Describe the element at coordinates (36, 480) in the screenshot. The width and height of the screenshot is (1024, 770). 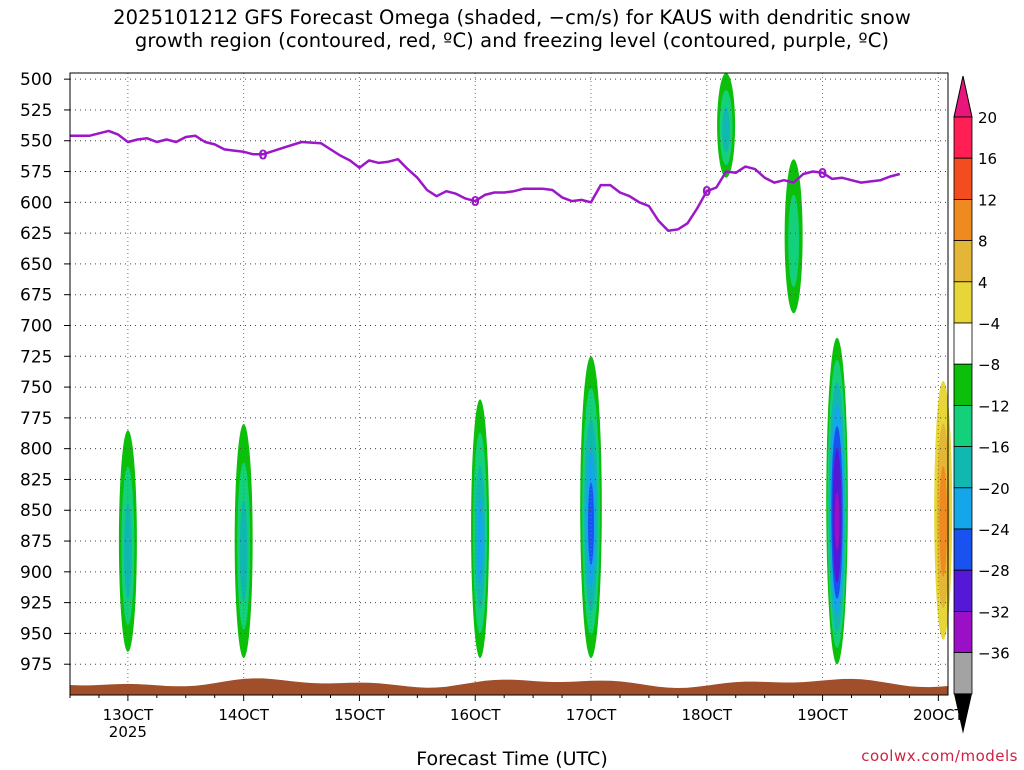
I see `y-tick-label-825: 825` at that location.